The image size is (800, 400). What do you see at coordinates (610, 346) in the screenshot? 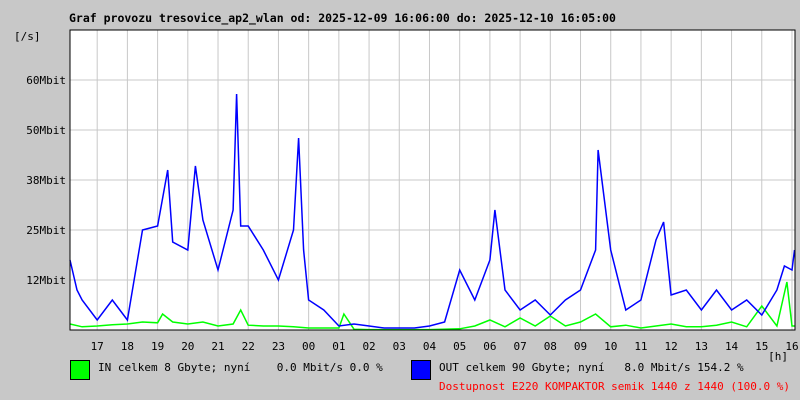
I see `x-tick-label: 10` at bounding box center [610, 346].